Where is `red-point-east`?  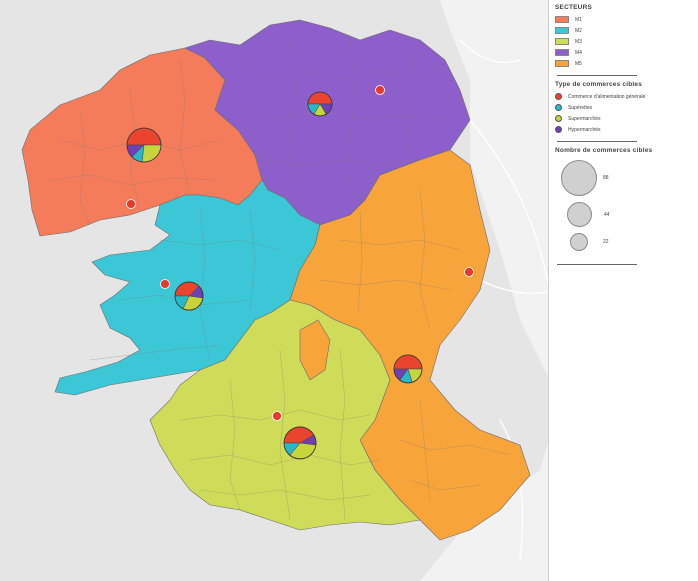 red-point-east is located at coordinates (469, 272).